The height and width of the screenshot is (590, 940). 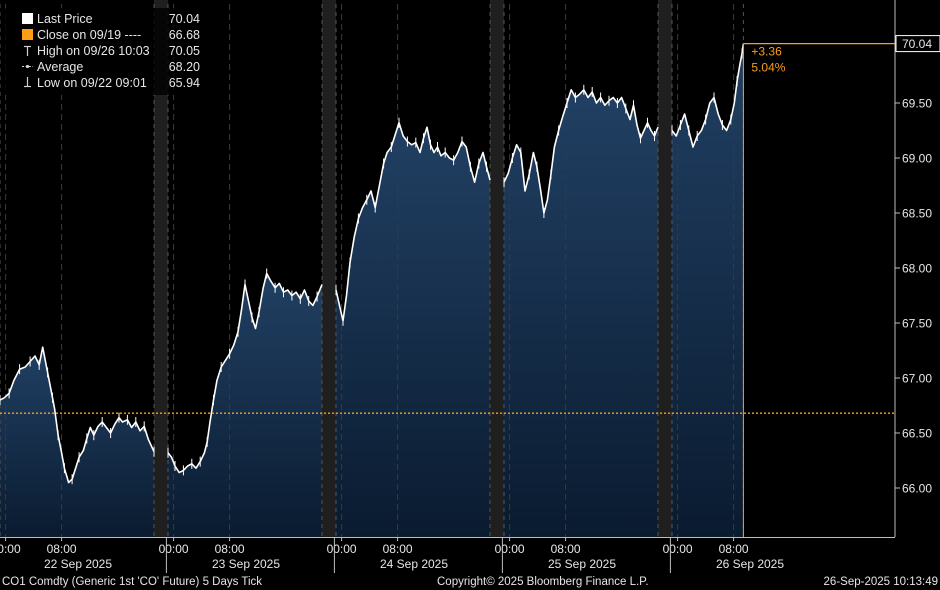 What do you see at coordinates (917, 489) in the screenshot?
I see `y-tick-label: 66.00` at bounding box center [917, 489].